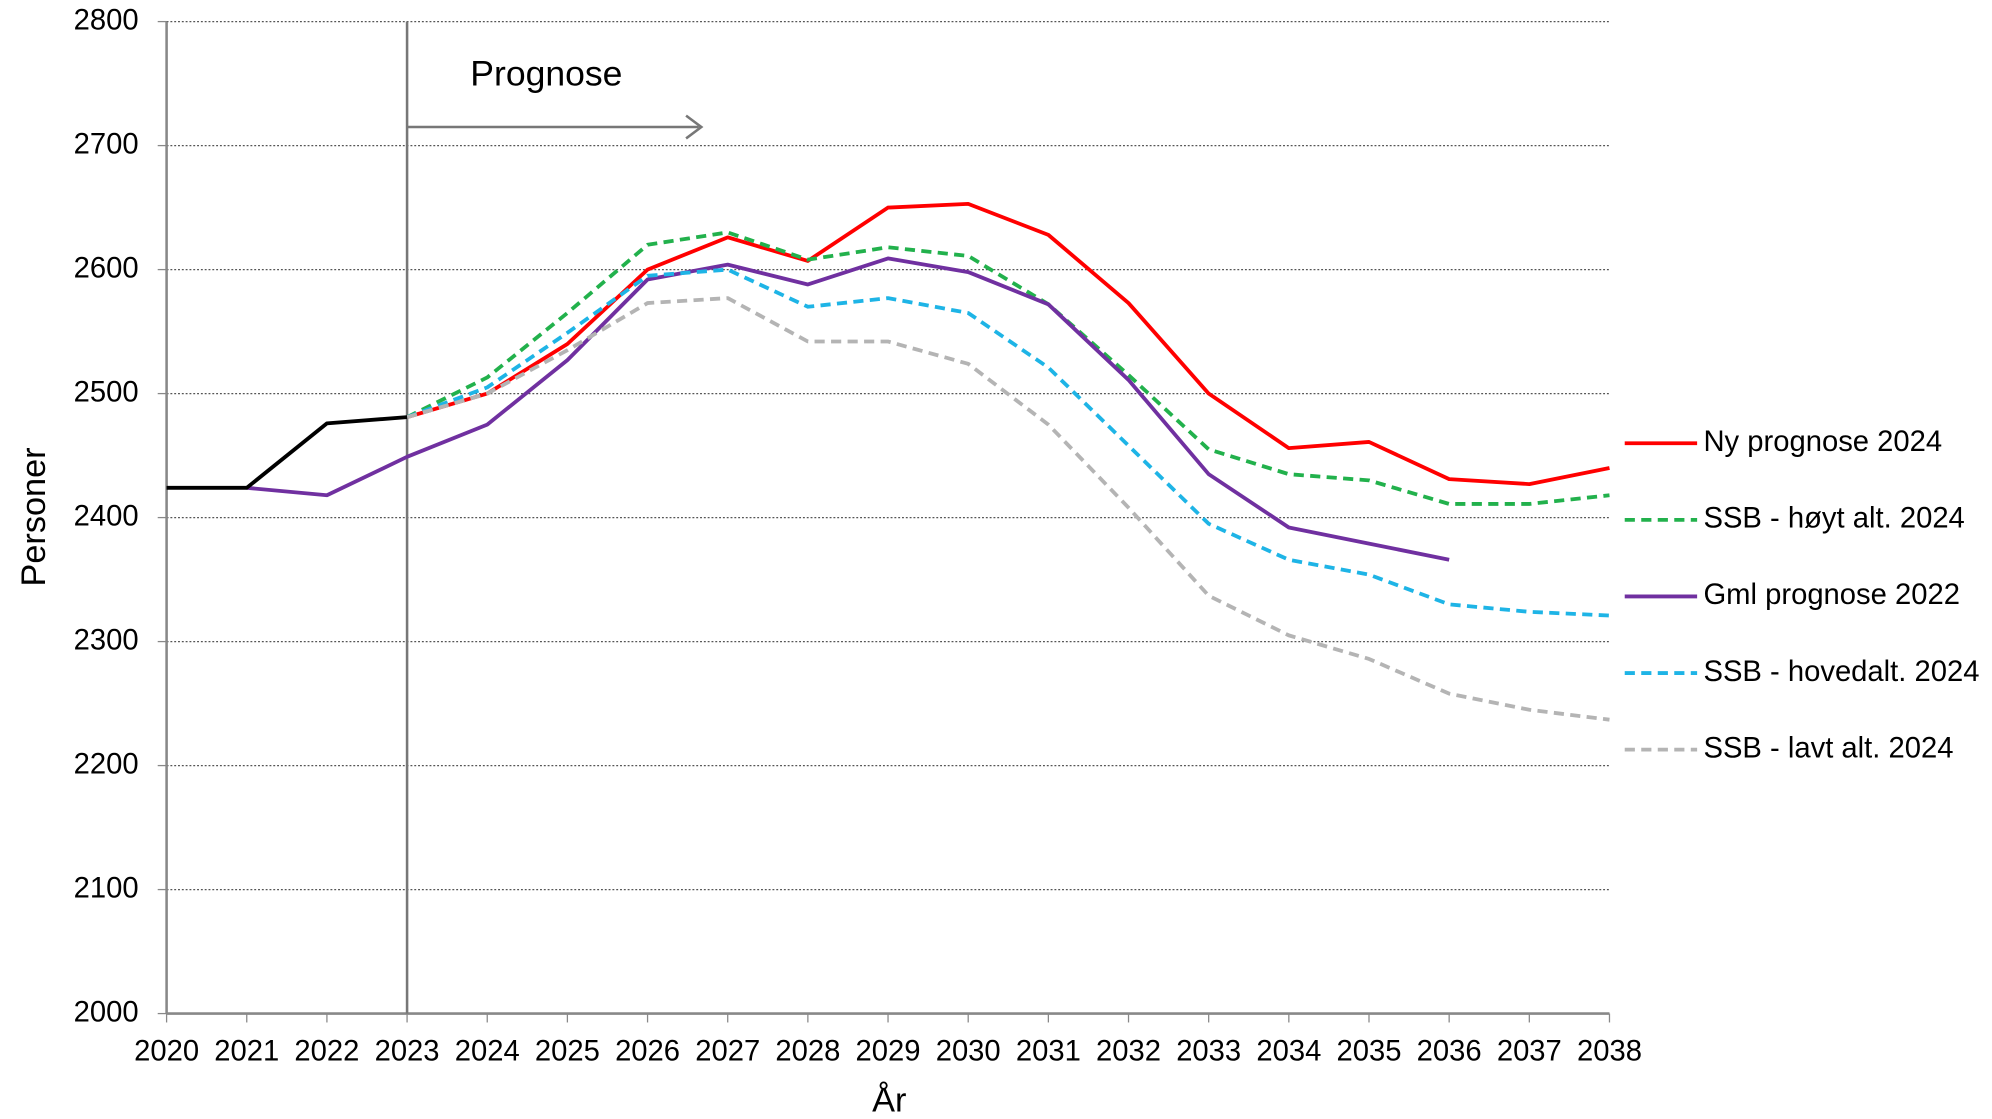 This screenshot has width=1992, height=1119. I want to click on x-tick-label: 2037, so click(1529, 1052).